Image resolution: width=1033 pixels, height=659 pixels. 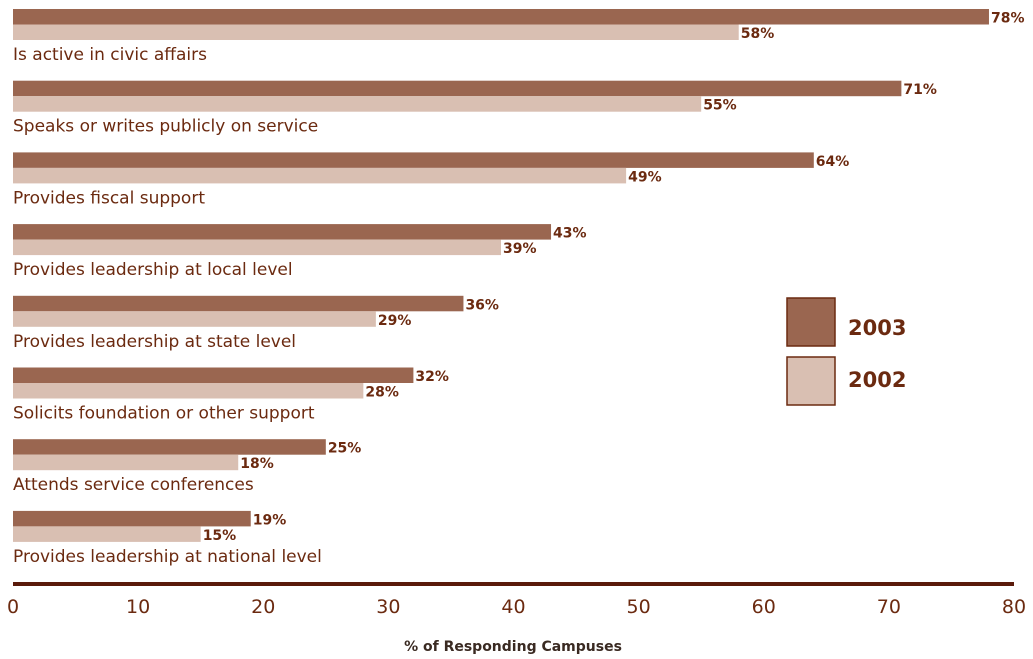 I want to click on value-label-2002-2: 49%, so click(x=645, y=177).